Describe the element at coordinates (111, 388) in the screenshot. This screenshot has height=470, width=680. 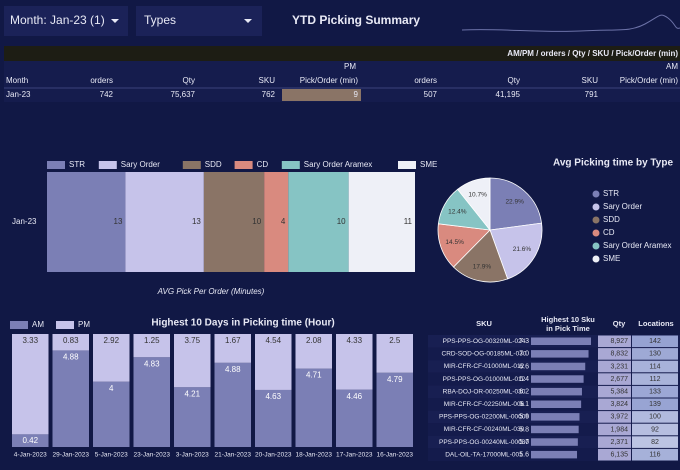
I see `value-label: 4` at that location.